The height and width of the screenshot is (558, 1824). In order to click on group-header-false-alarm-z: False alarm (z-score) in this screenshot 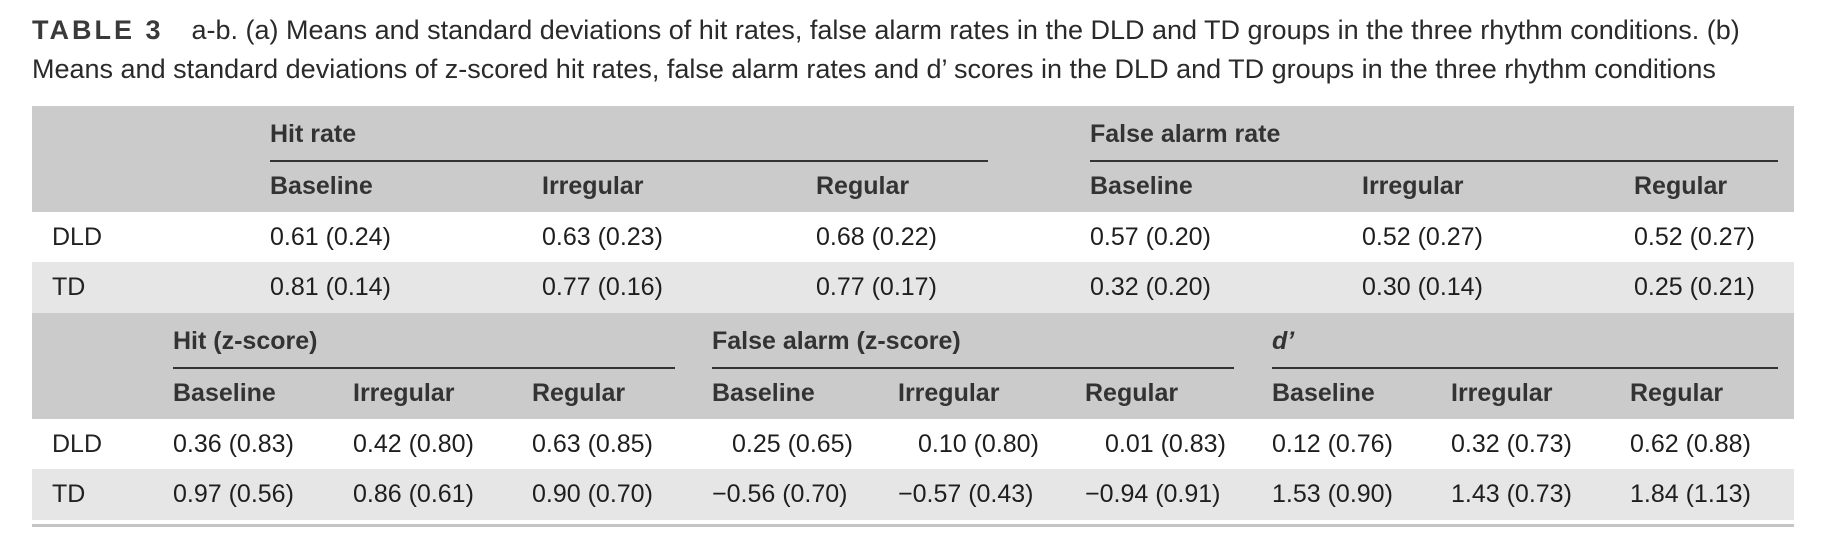, I will do `click(836, 341)`.